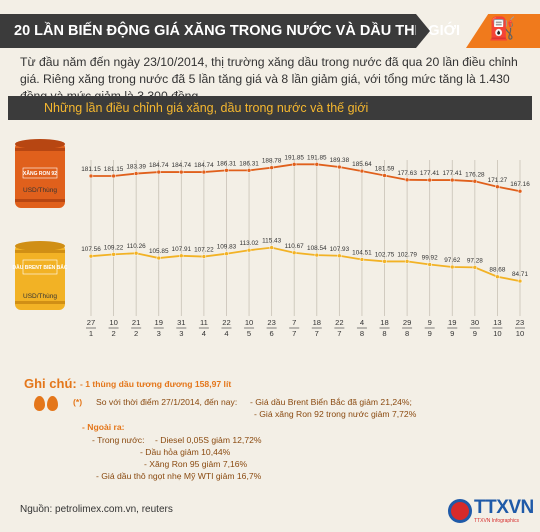 Image resolution: width=540 pixels, height=532 pixels. Describe the element at coordinates (385, 169) in the screenshot. I see `data-label: 181.59` at that location.